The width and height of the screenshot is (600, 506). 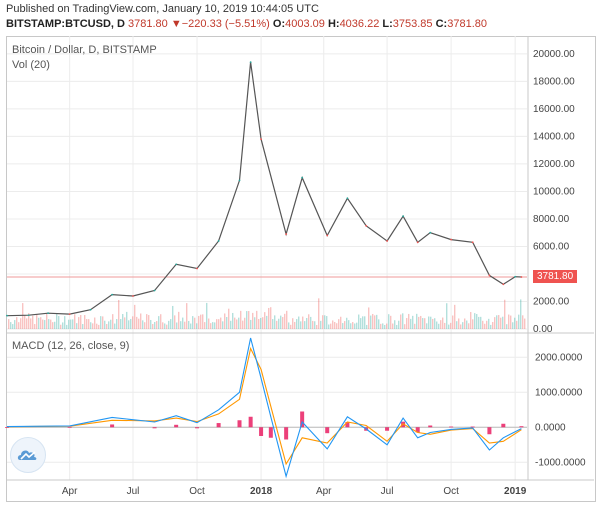 What do you see at coordinates (551, 301) in the screenshot?
I see `price-tick-label: 2000.00` at bounding box center [551, 301].